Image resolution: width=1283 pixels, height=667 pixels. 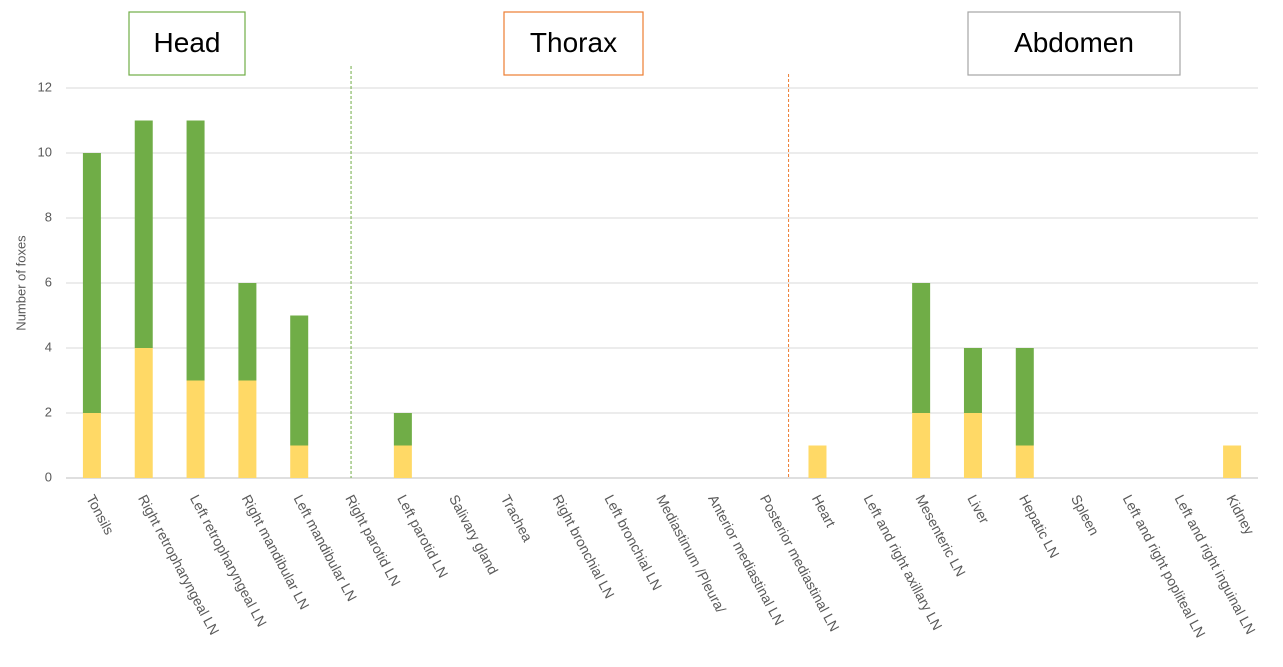 What do you see at coordinates (517, 518) in the screenshot?
I see `x-tick-label: Trachea` at bounding box center [517, 518].